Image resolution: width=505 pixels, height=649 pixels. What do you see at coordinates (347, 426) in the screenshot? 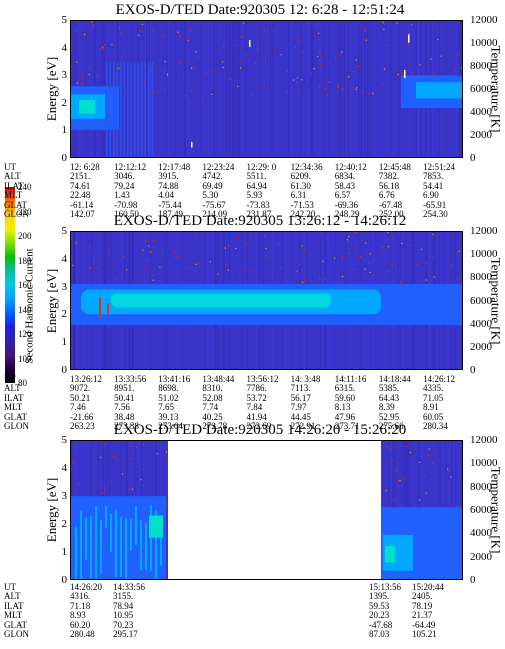
I see `ephemeris-value: 273.71` at bounding box center [347, 426].